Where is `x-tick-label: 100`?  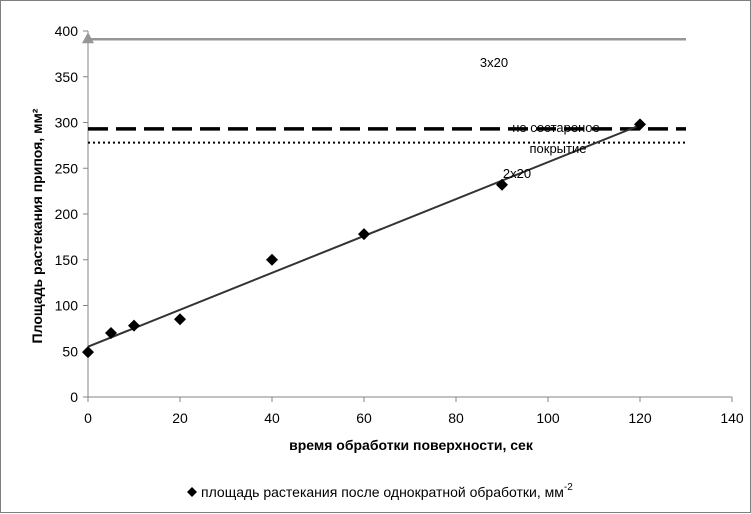 x-tick-label: 100 is located at coordinates (548, 418).